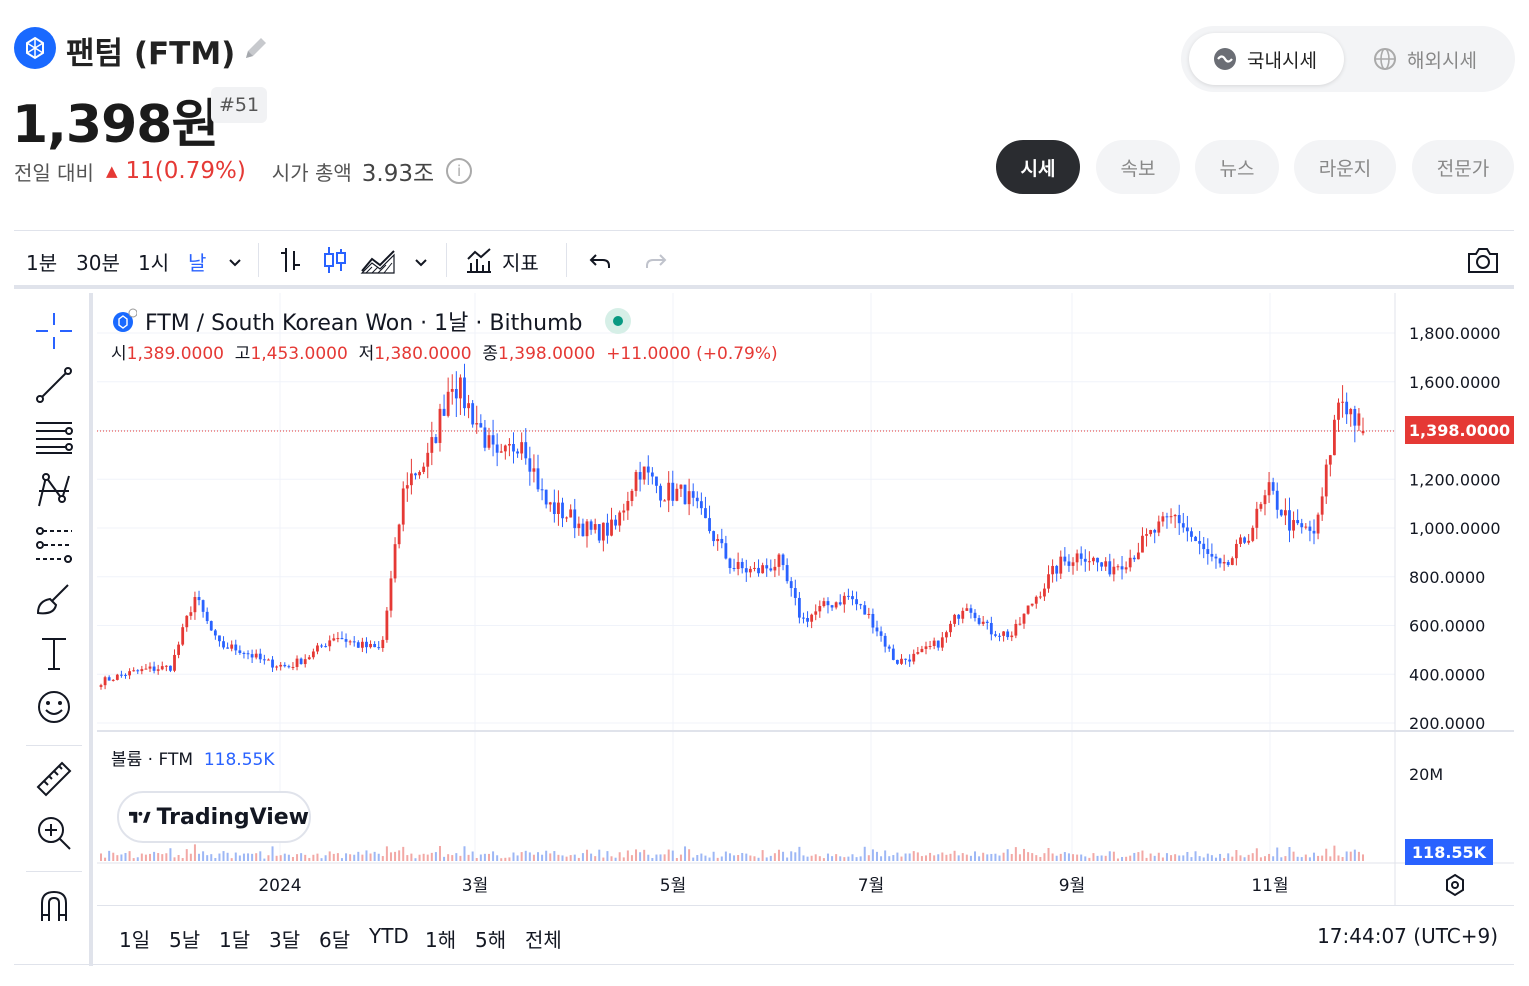 This screenshot has height=986, width=1529. I want to click on tab-lounge: 라운지, so click(1345, 167).